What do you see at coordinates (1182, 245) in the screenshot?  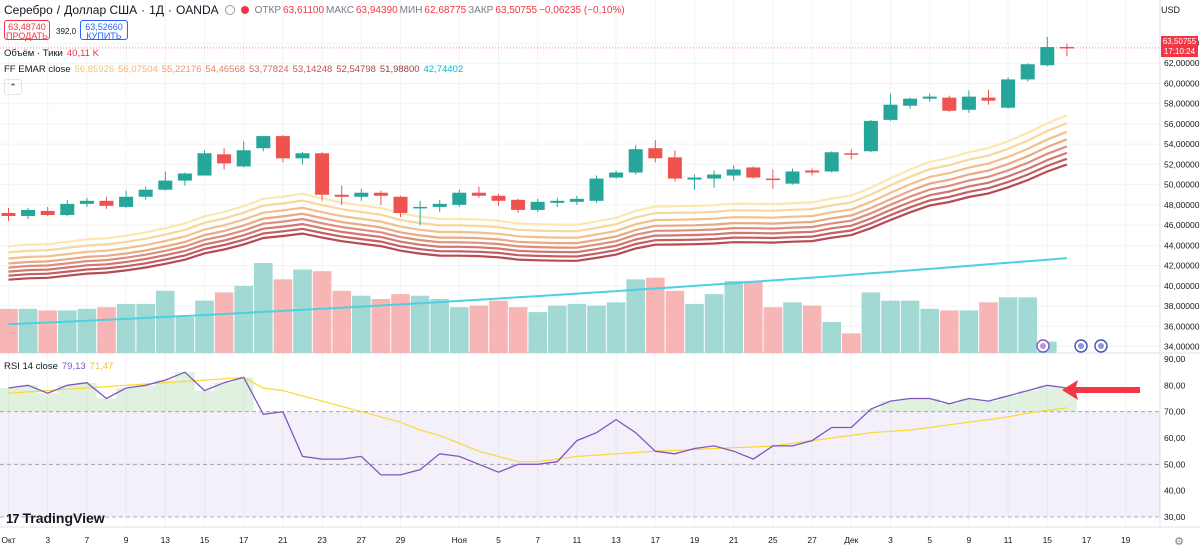 I see `price-tick-label: 44,00000` at bounding box center [1182, 245].